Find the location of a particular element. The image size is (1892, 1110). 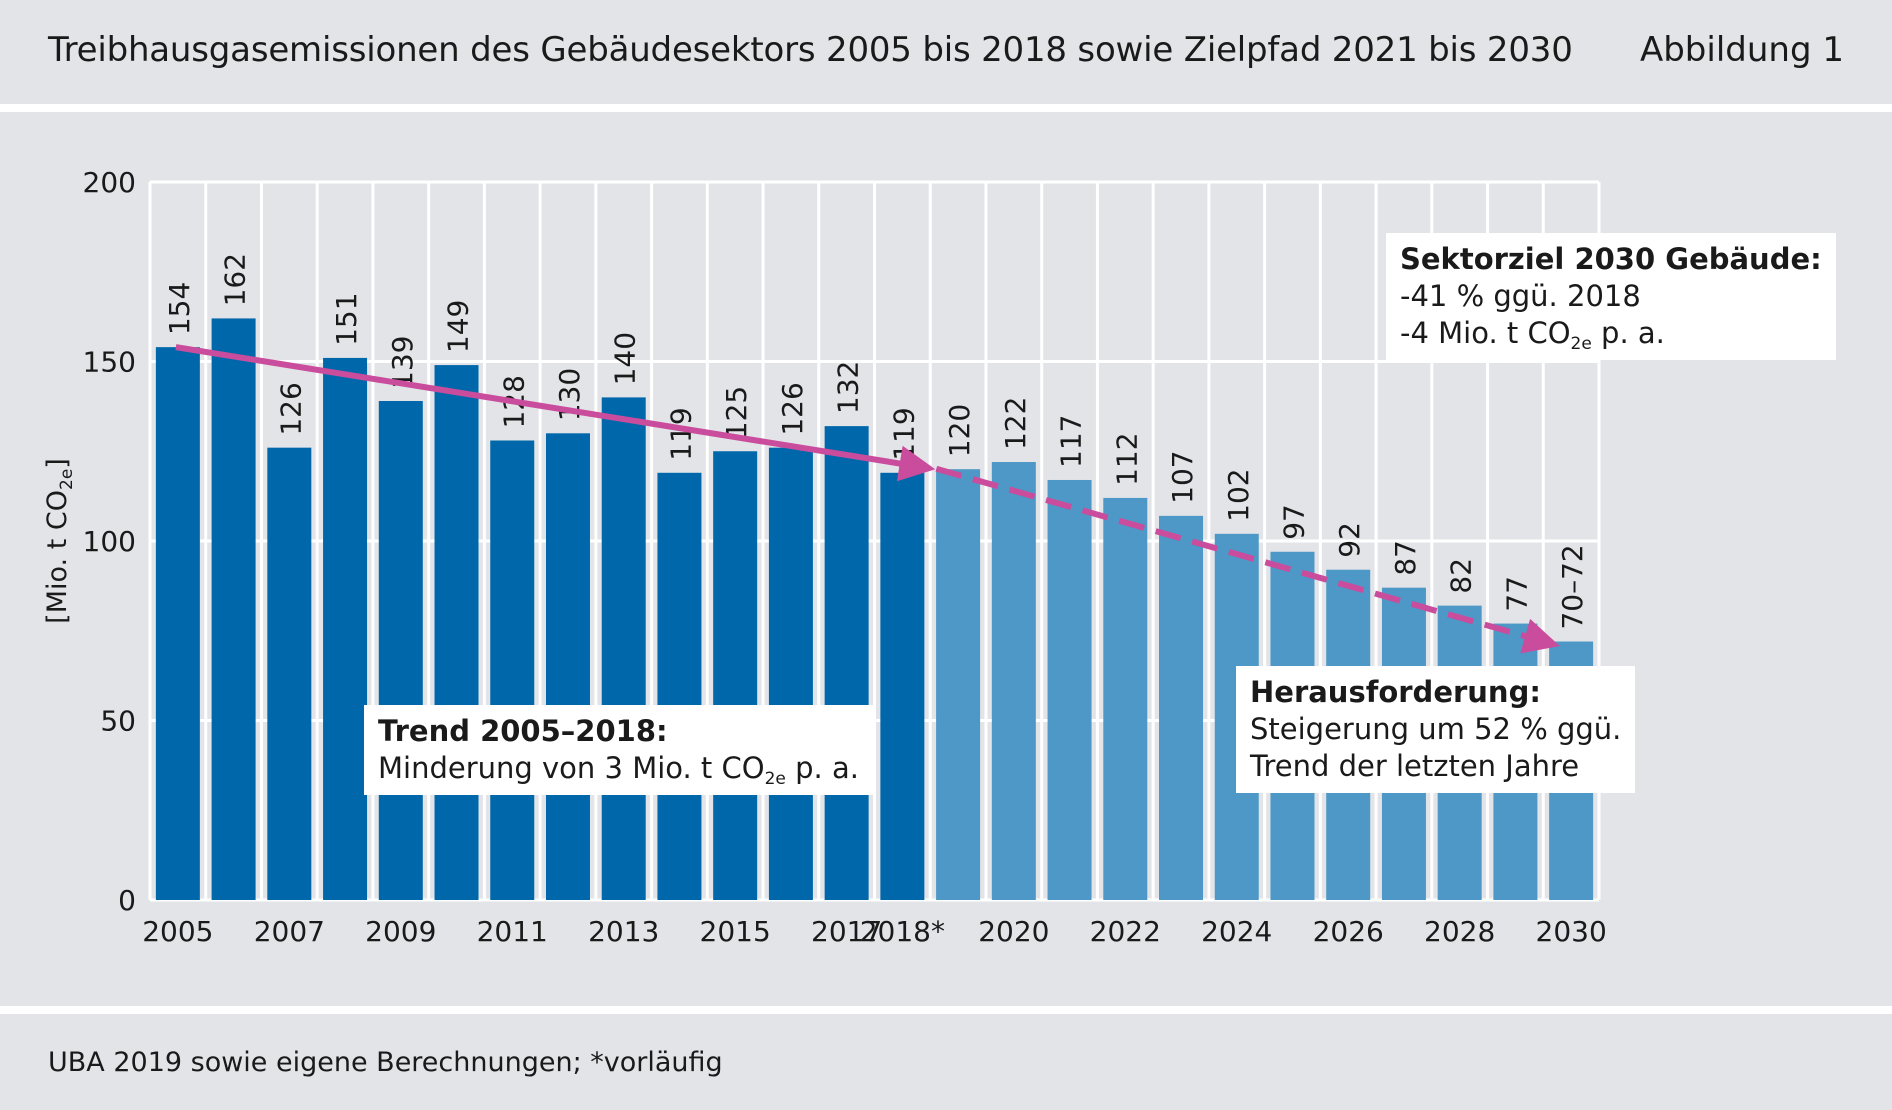

bar-value-label: 92 is located at coordinates (1349, 540).